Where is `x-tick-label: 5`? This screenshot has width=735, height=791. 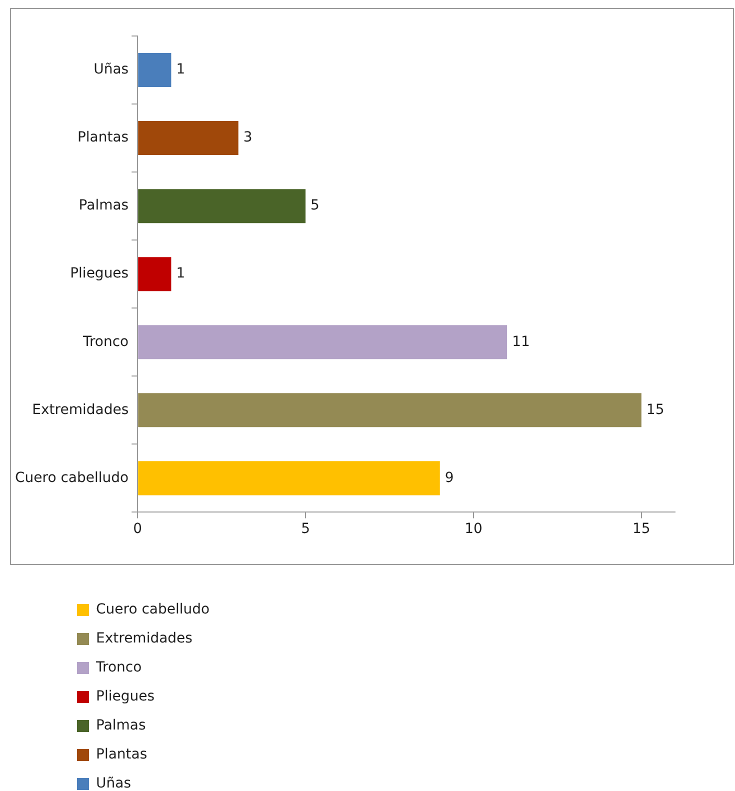
x-tick-label: 5 is located at coordinates (305, 529).